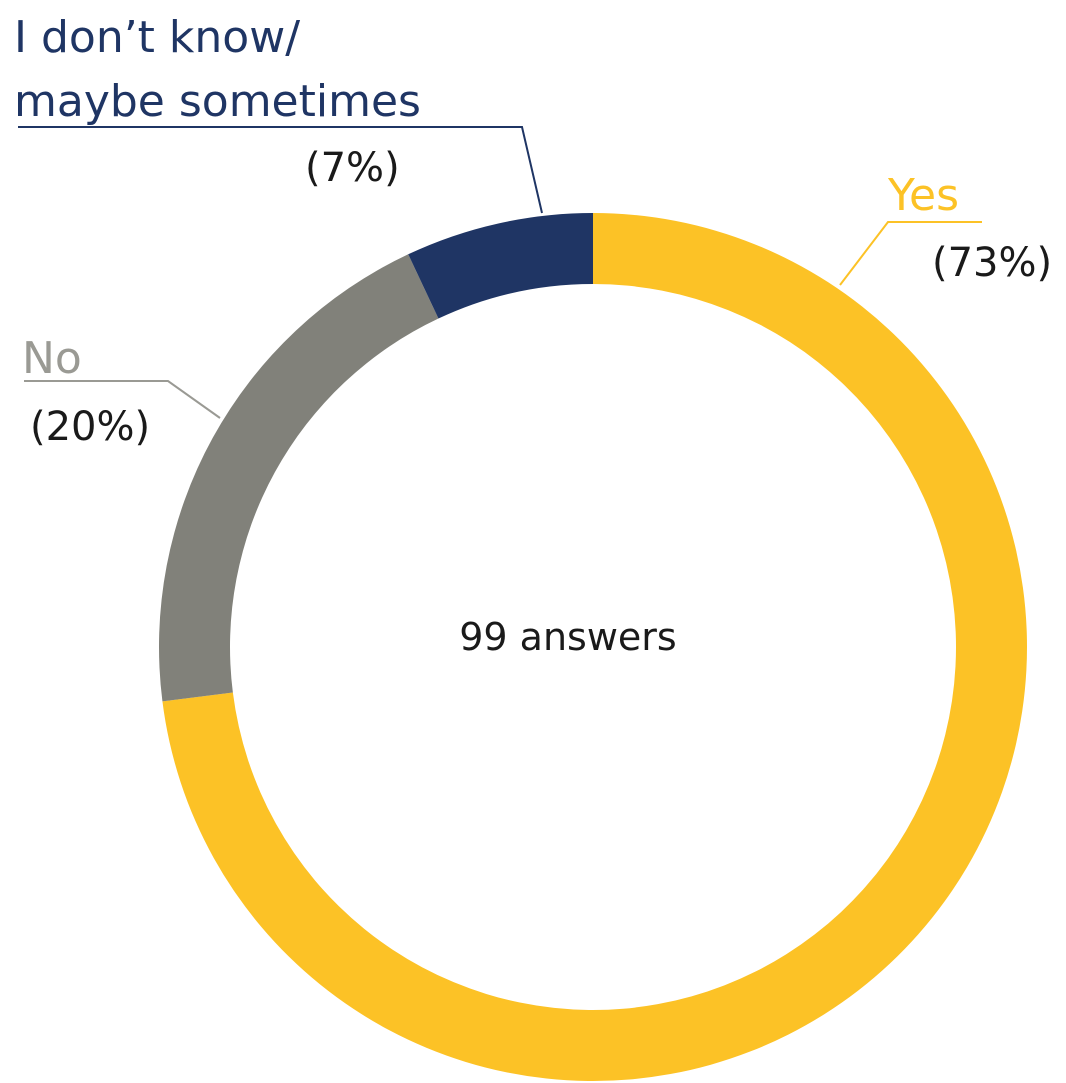 The width and height of the screenshot is (1066, 1083). What do you see at coordinates (500, 266) in the screenshot?
I see `slice-idk` at bounding box center [500, 266].